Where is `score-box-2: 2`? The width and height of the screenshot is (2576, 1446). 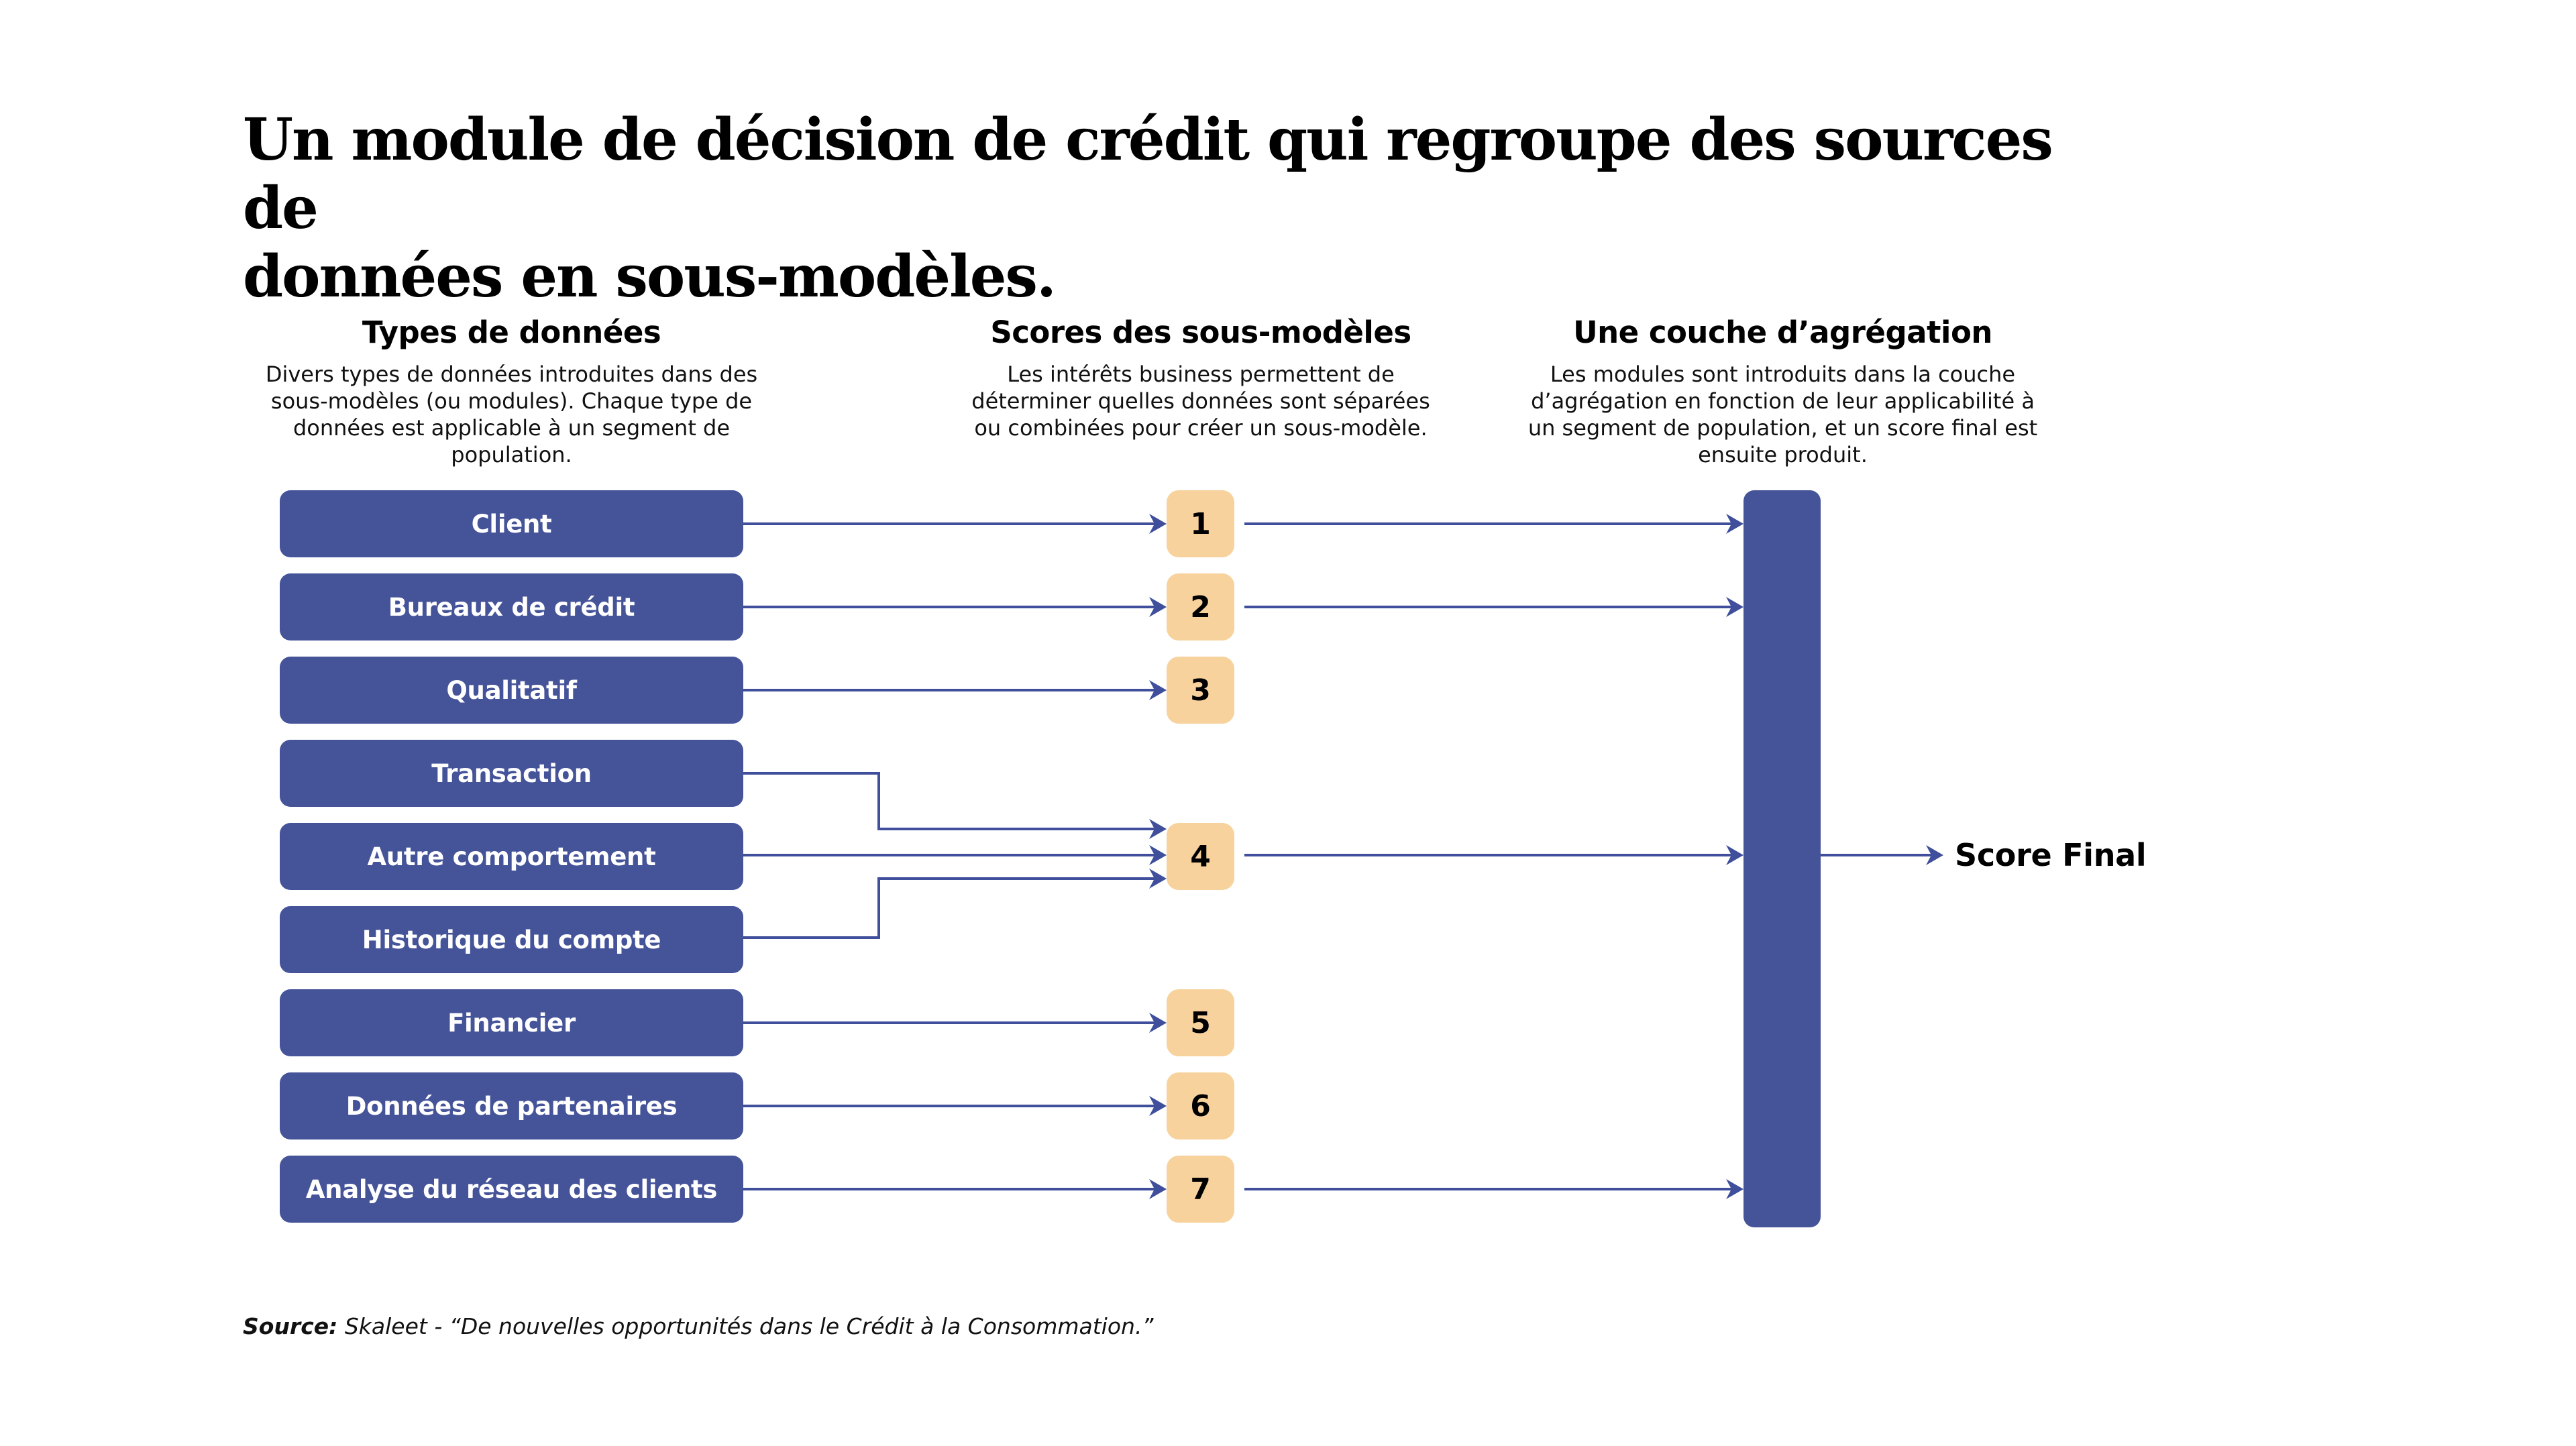 score-box-2: 2 is located at coordinates (1200, 607).